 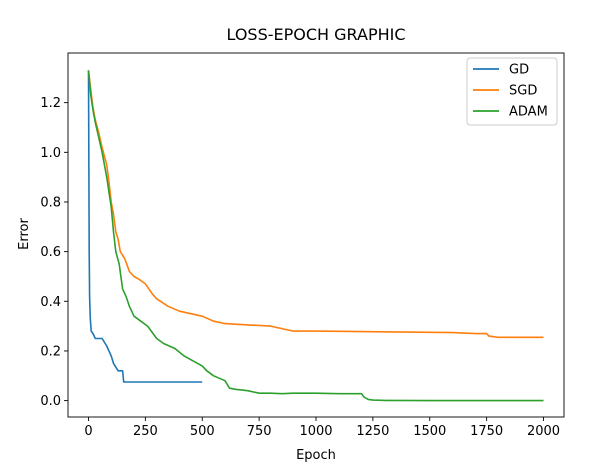 I want to click on x-tick-label: 1000, so click(x=315, y=431).